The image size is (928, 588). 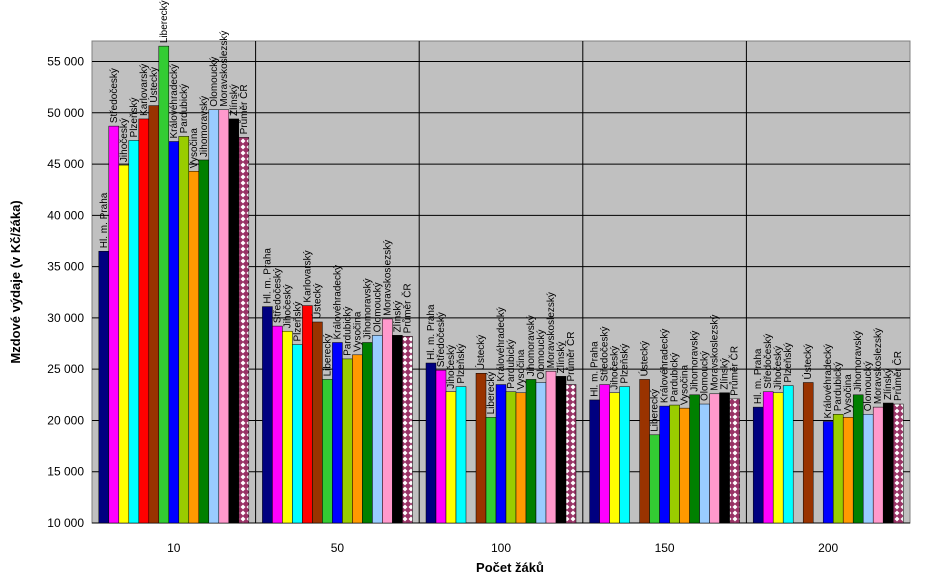 I want to click on y-tick-label: 30 000, so click(x=65, y=318).